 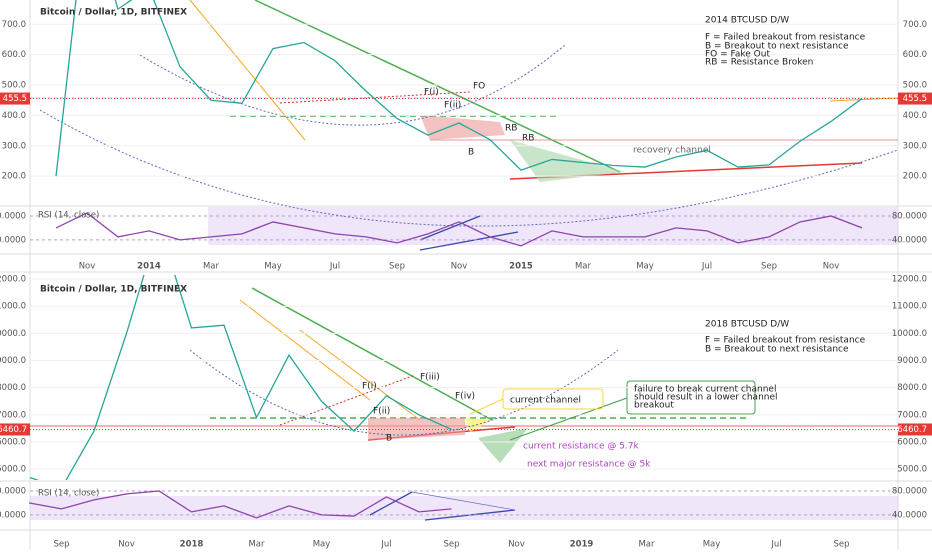 I want to click on y-tick-label: 700.0, so click(x=915, y=25).